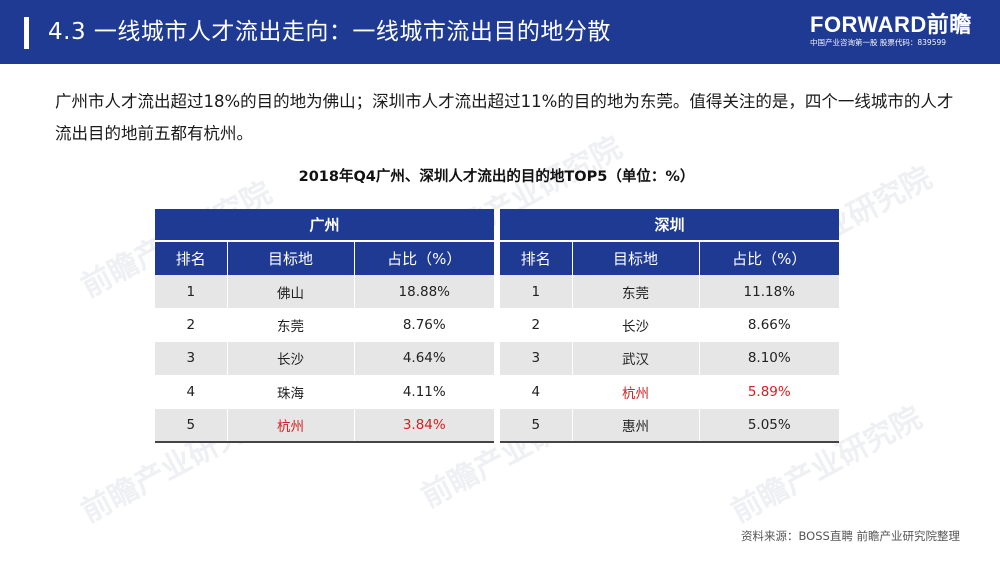 Image resolution: width=1000 pixels, height=563 pixels. I want to click on title-accent-bar, so click(26, 33).